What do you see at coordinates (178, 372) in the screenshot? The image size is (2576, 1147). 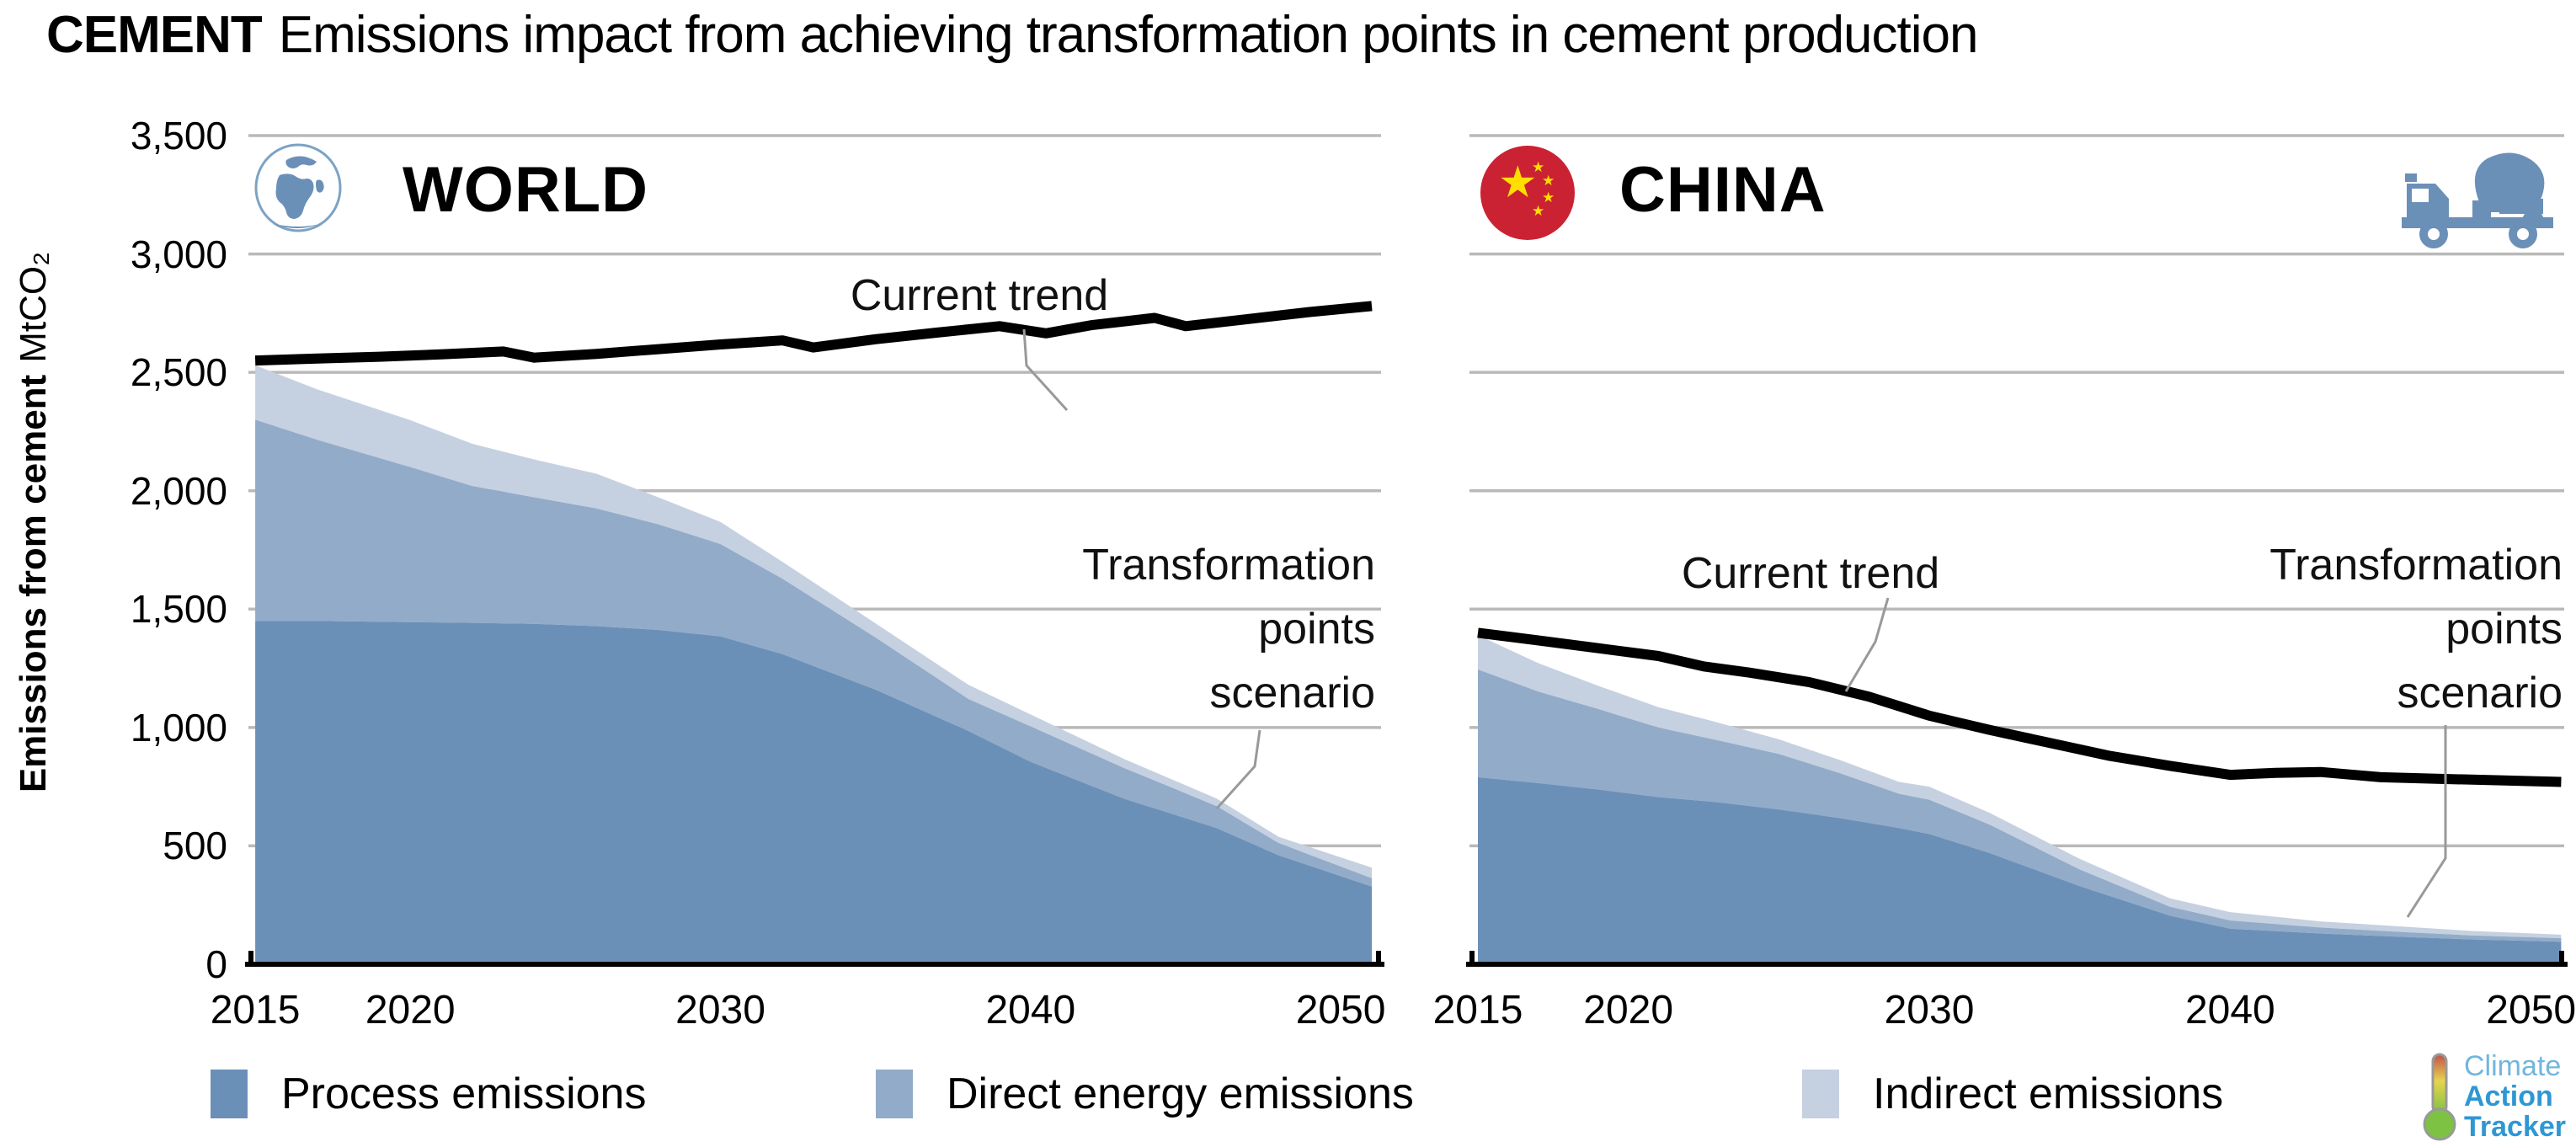 I see `y-tick-label: 2,500` at bounding box center [178, 372].